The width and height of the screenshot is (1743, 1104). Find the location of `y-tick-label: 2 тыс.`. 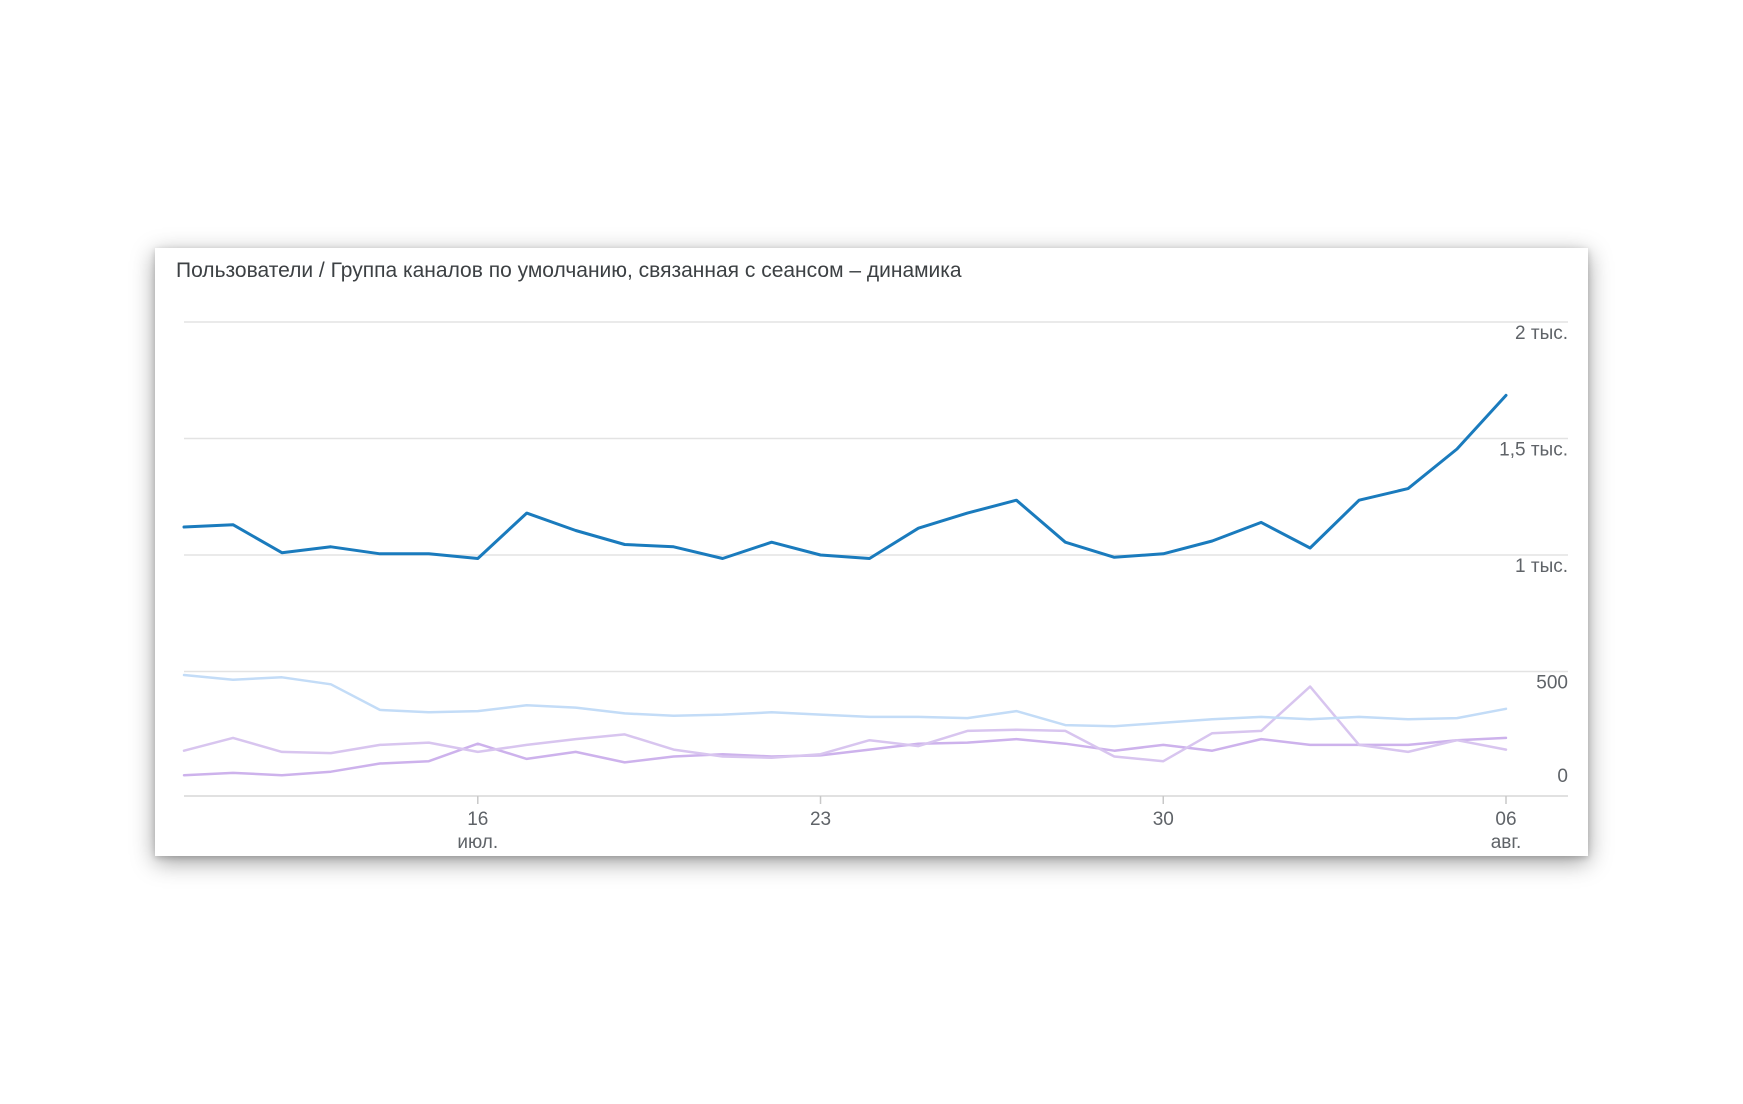

y-tick-label: 2 тыс. is located at coordinates (1541, 333).